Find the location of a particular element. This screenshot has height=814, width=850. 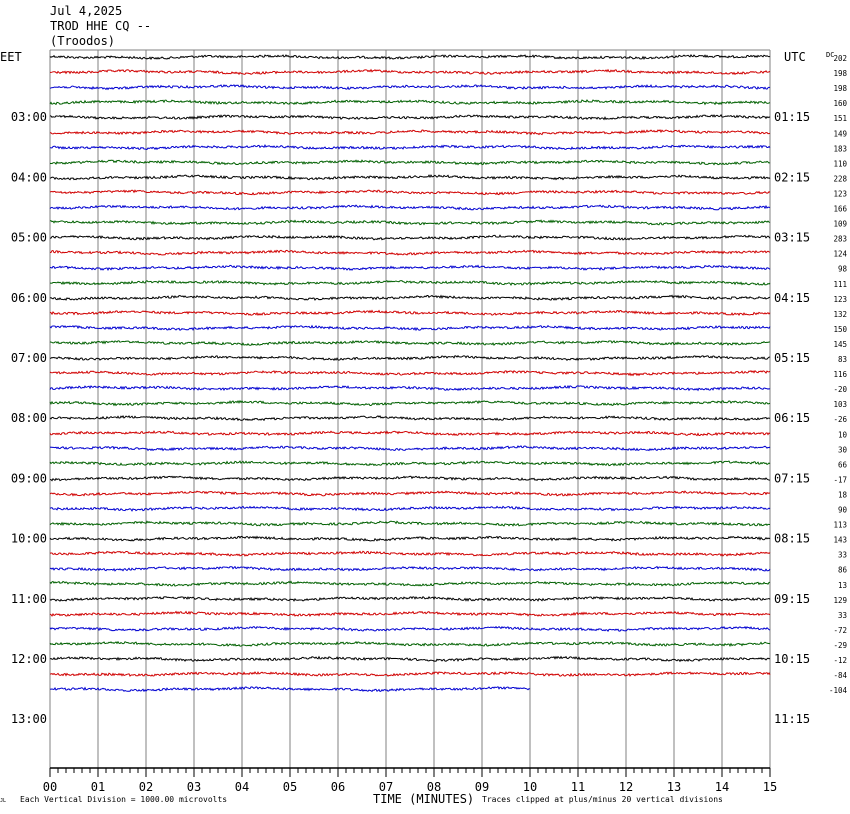

dc-offset-label: 129 is located at coordinates (840, 600).